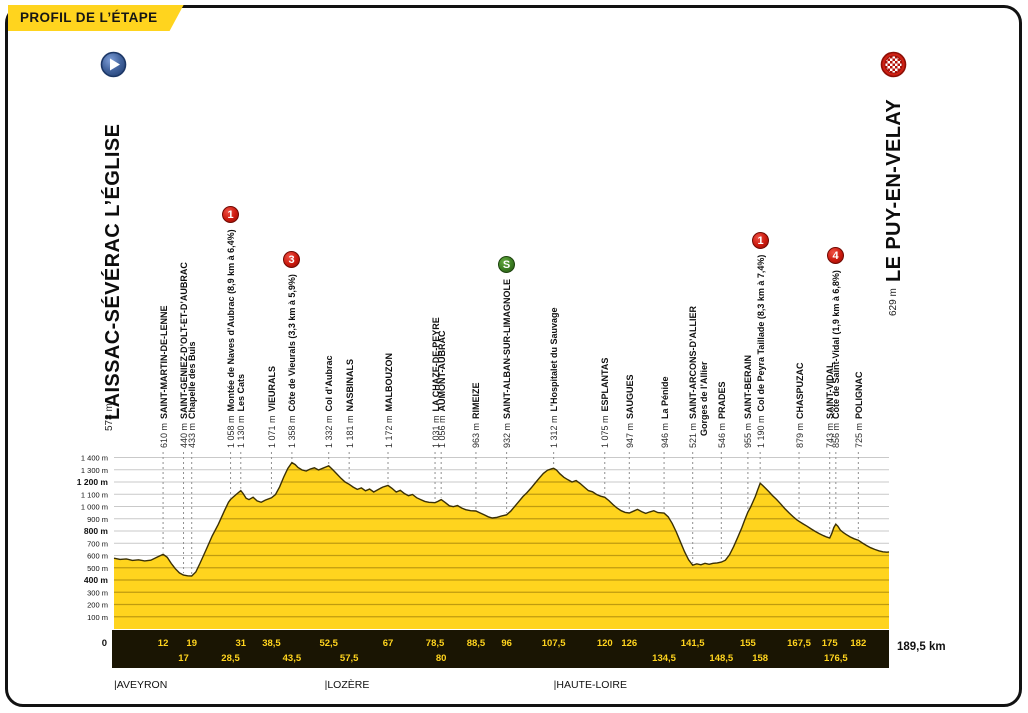 This screenshot has width=1028, height=713. I want to click on elevation-axis-label: 900 m, so click(97, 519).